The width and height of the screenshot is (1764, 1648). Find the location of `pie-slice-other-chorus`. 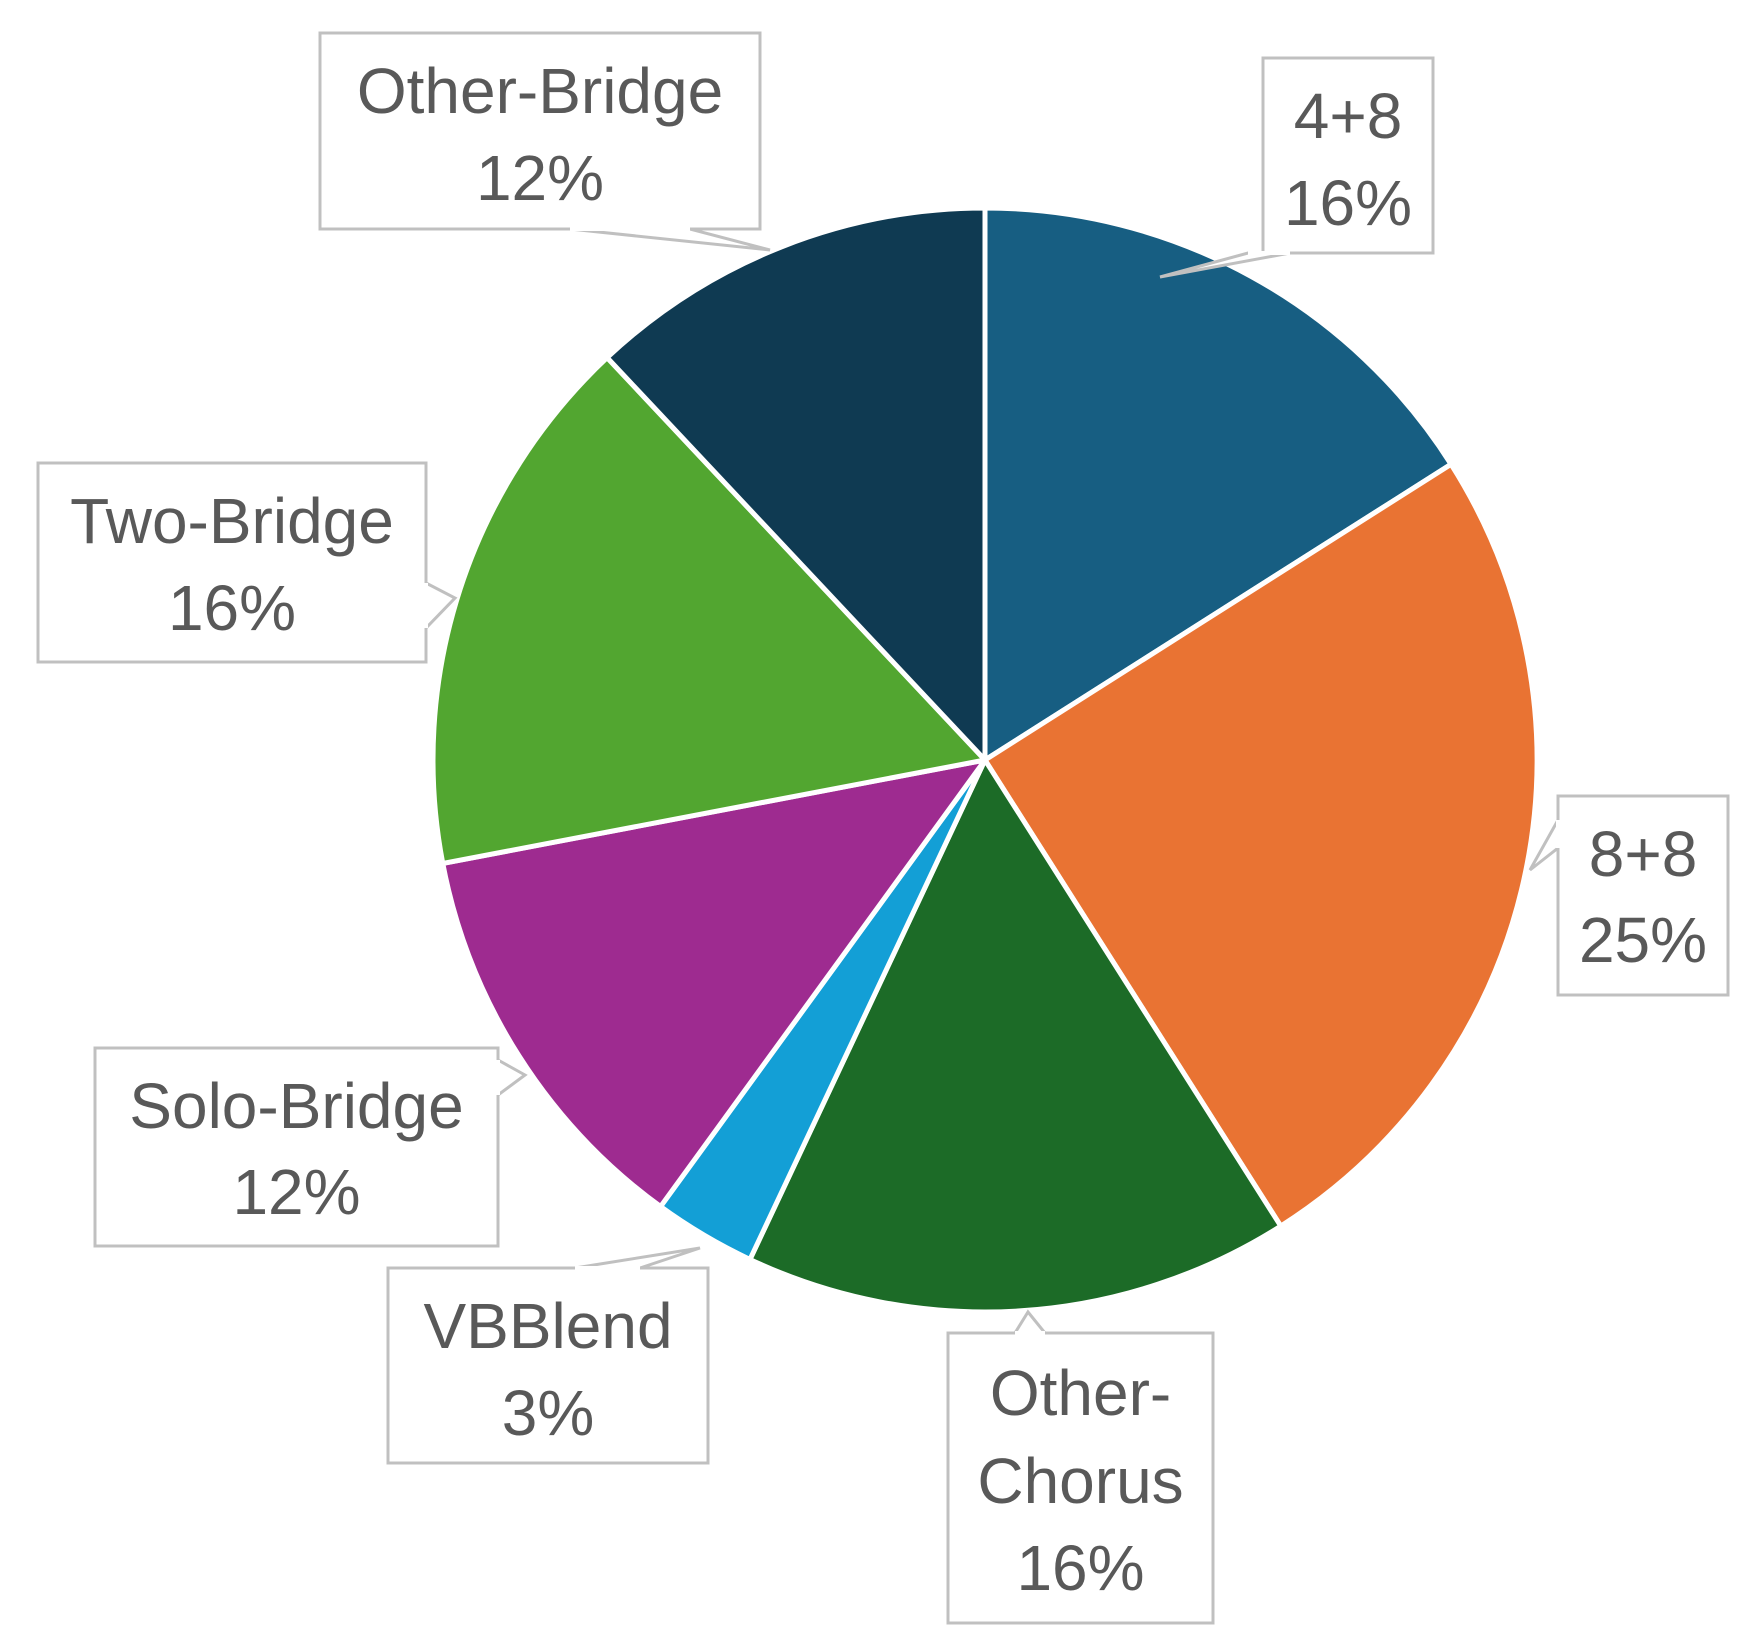

pie-slice-other-chorus is located at coordinates (1015, 1036).